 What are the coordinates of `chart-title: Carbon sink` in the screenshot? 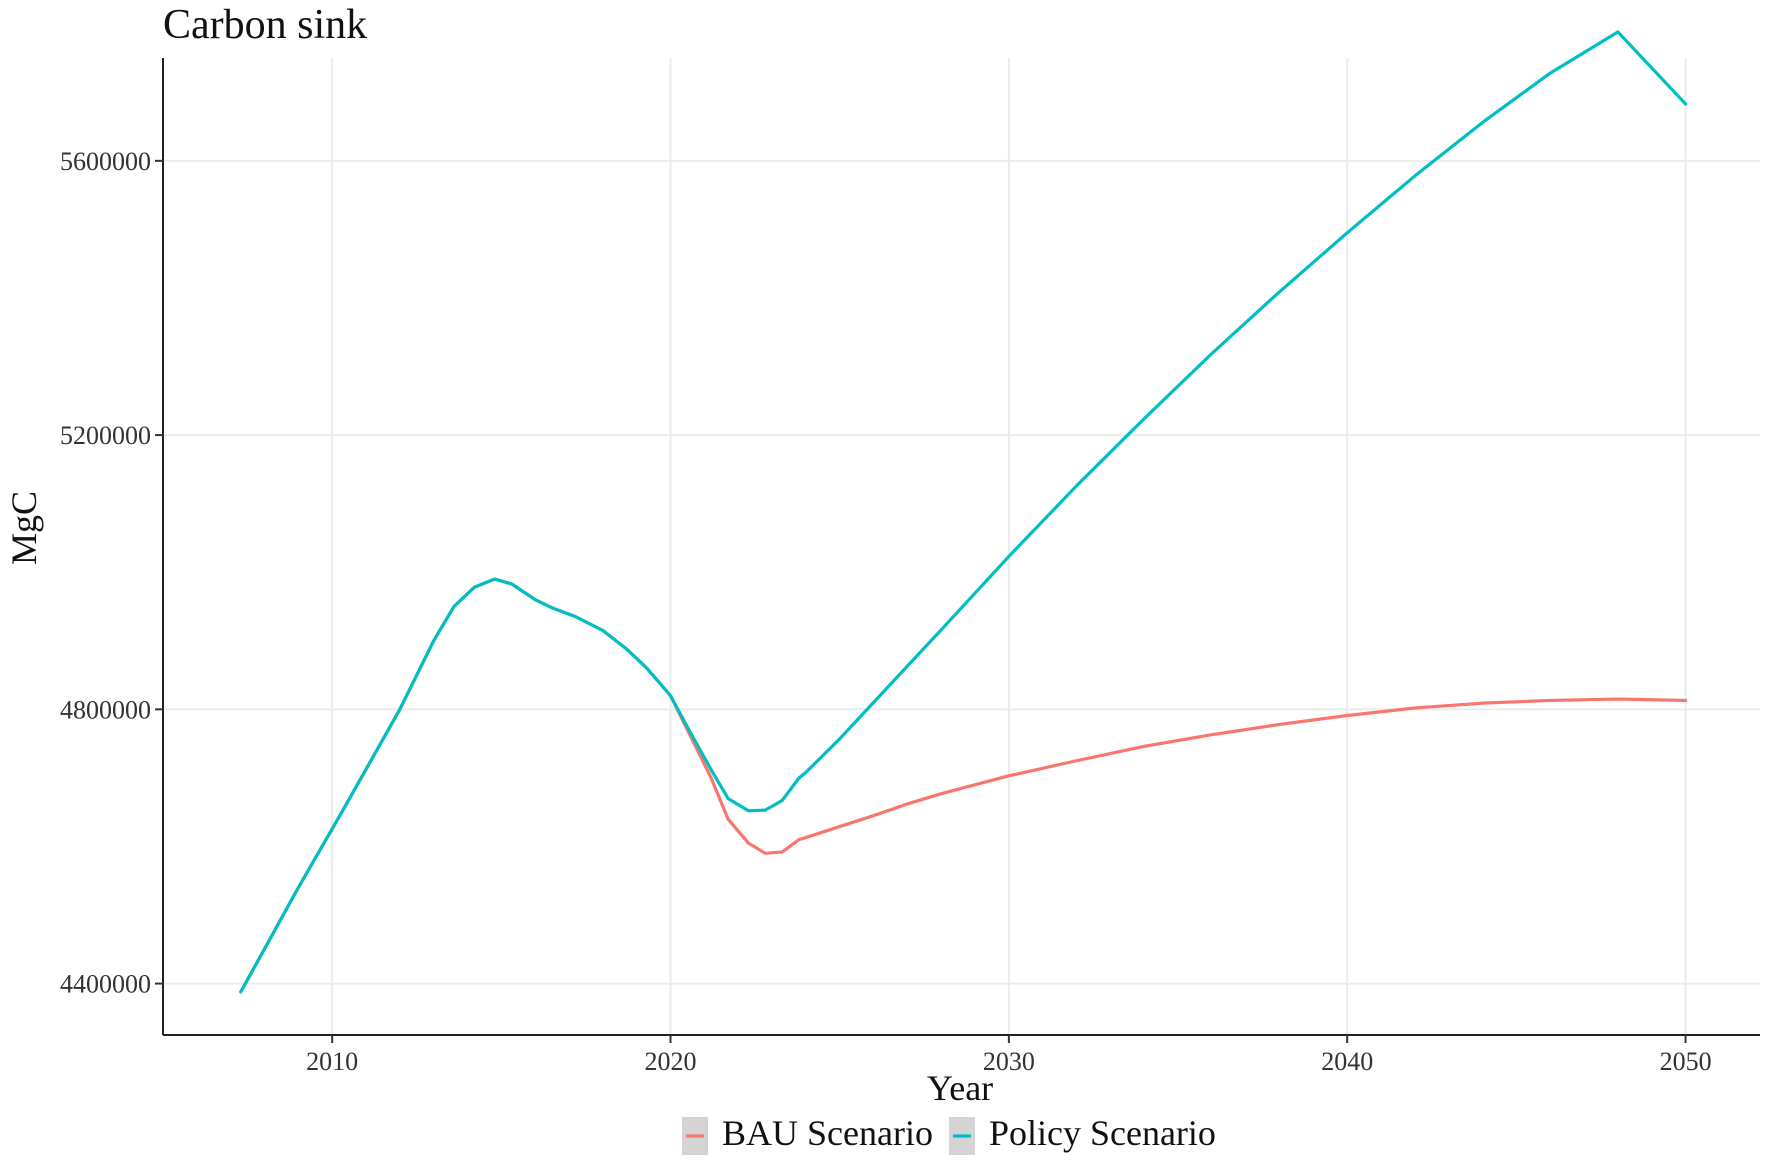 It's located at (265, 25).